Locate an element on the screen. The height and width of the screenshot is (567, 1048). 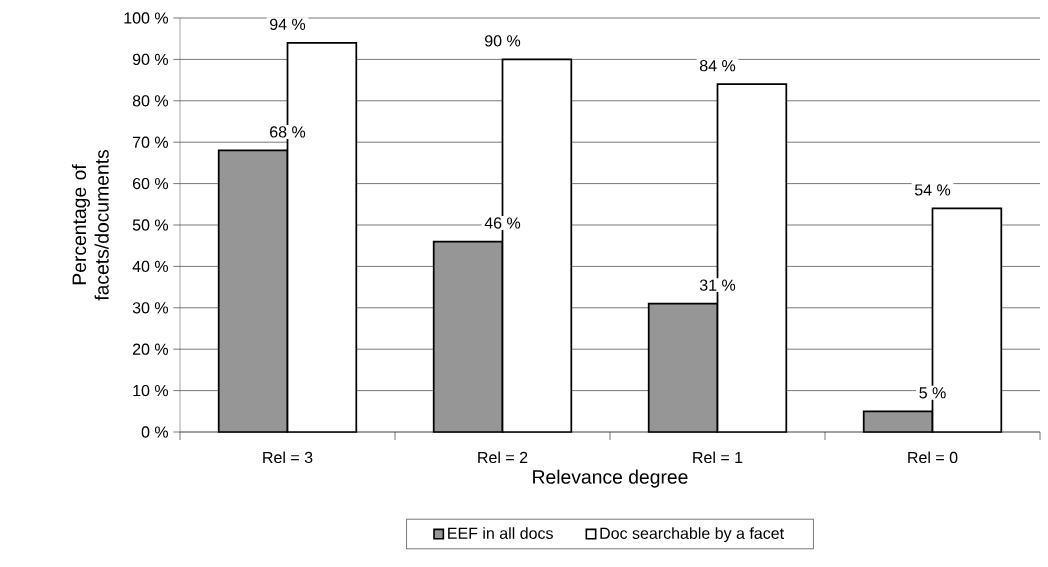
data-label: 90 % is located at coordinates (503, 41).